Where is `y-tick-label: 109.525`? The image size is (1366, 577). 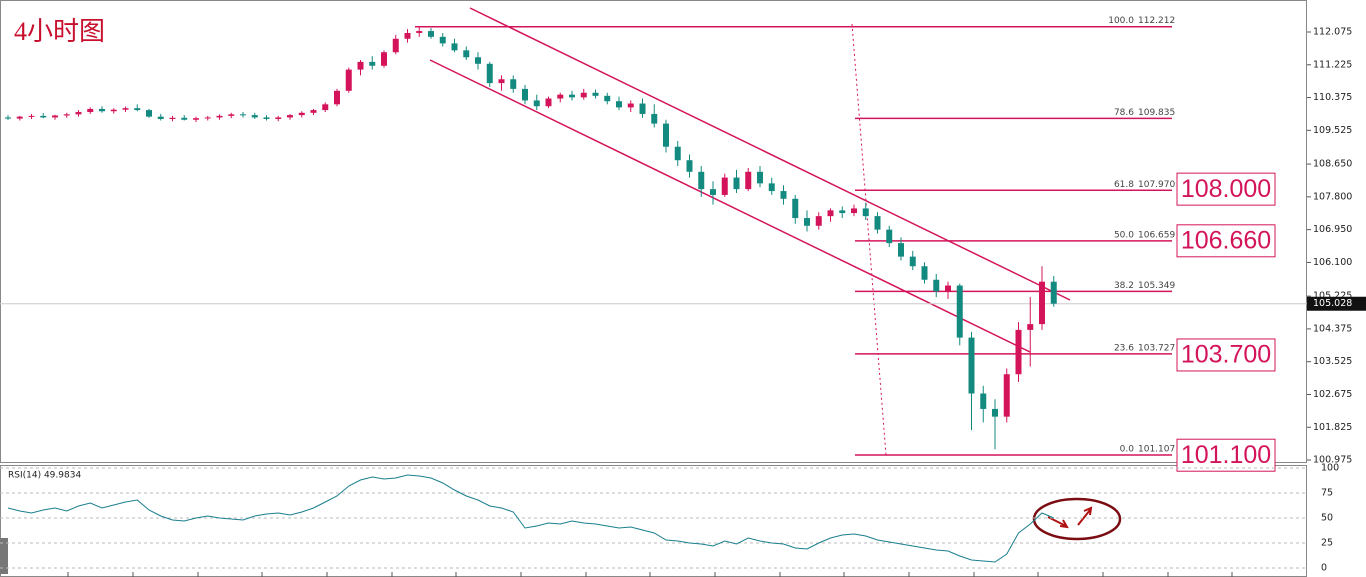
y-tick-label: 109.525 is located at coordinates (1332, 130).